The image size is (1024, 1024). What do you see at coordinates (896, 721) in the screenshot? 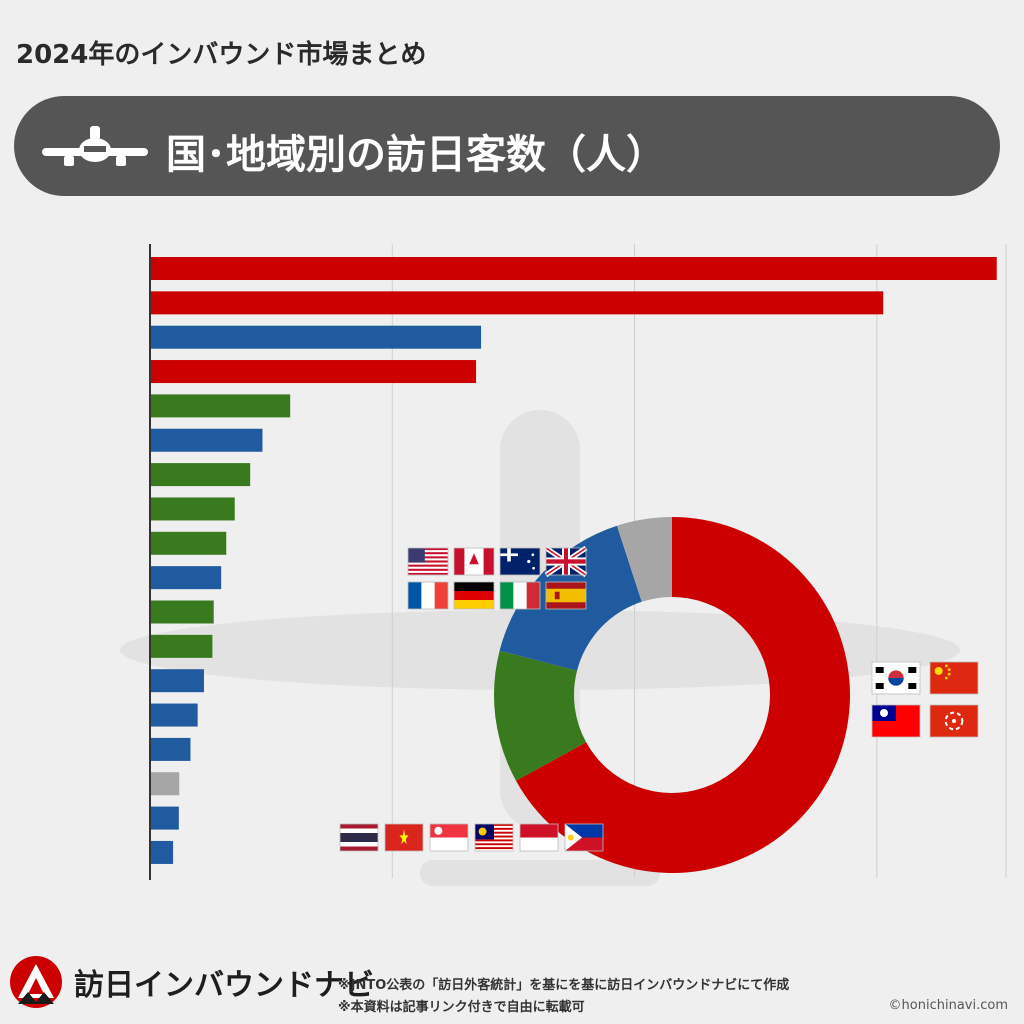
I see `flag-tw-icon` at bounding box center [896, 721].